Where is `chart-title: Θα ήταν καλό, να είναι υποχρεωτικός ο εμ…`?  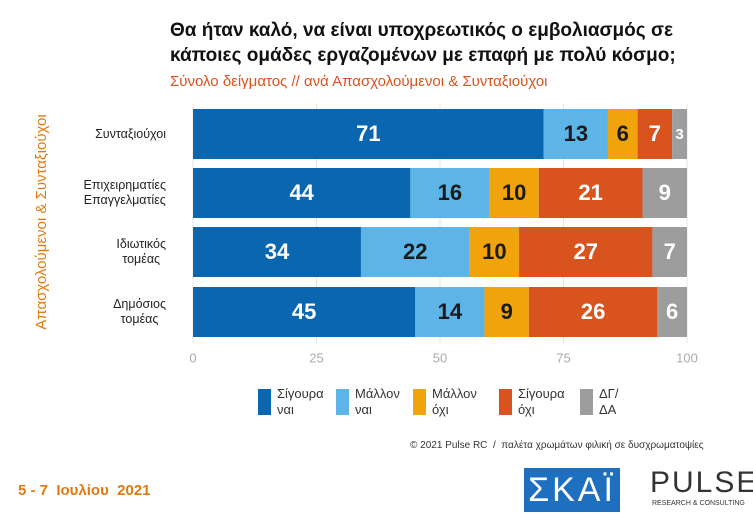
chart-title: Θα ήταν καλό, να είναι υποχρεωτικός ο εμ… is located at coordinates (423, 43).